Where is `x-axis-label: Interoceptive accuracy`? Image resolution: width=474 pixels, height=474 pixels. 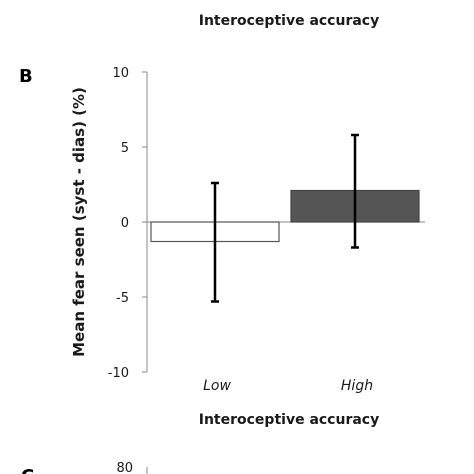
x-axis-label: Interoceptive accuracy is located at coordinates (289, 420).